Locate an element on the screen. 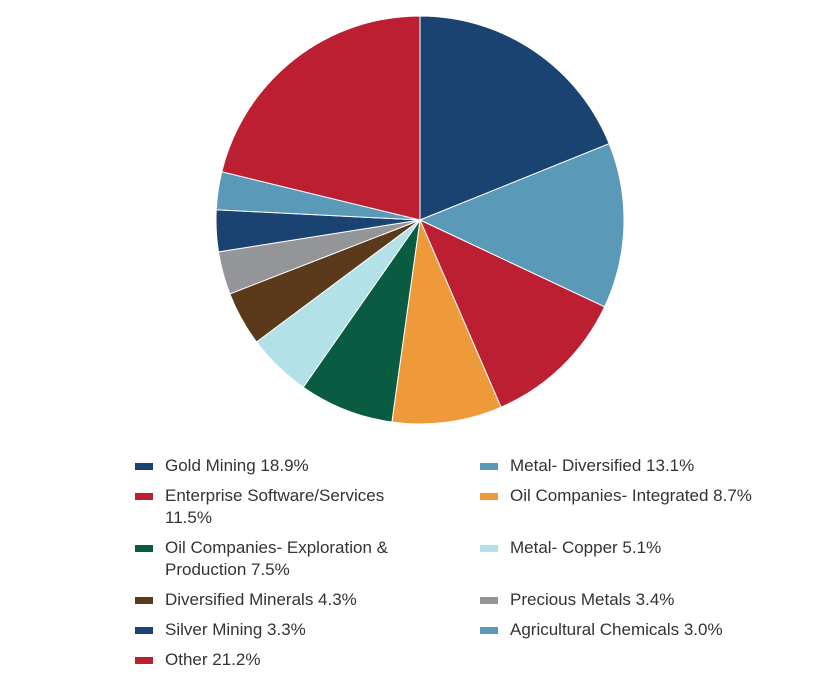 Image resolution: width=840 pixels, height=684 pixels. legend-label: Silver Mining 3.3% is located at coordinates (235, 629).